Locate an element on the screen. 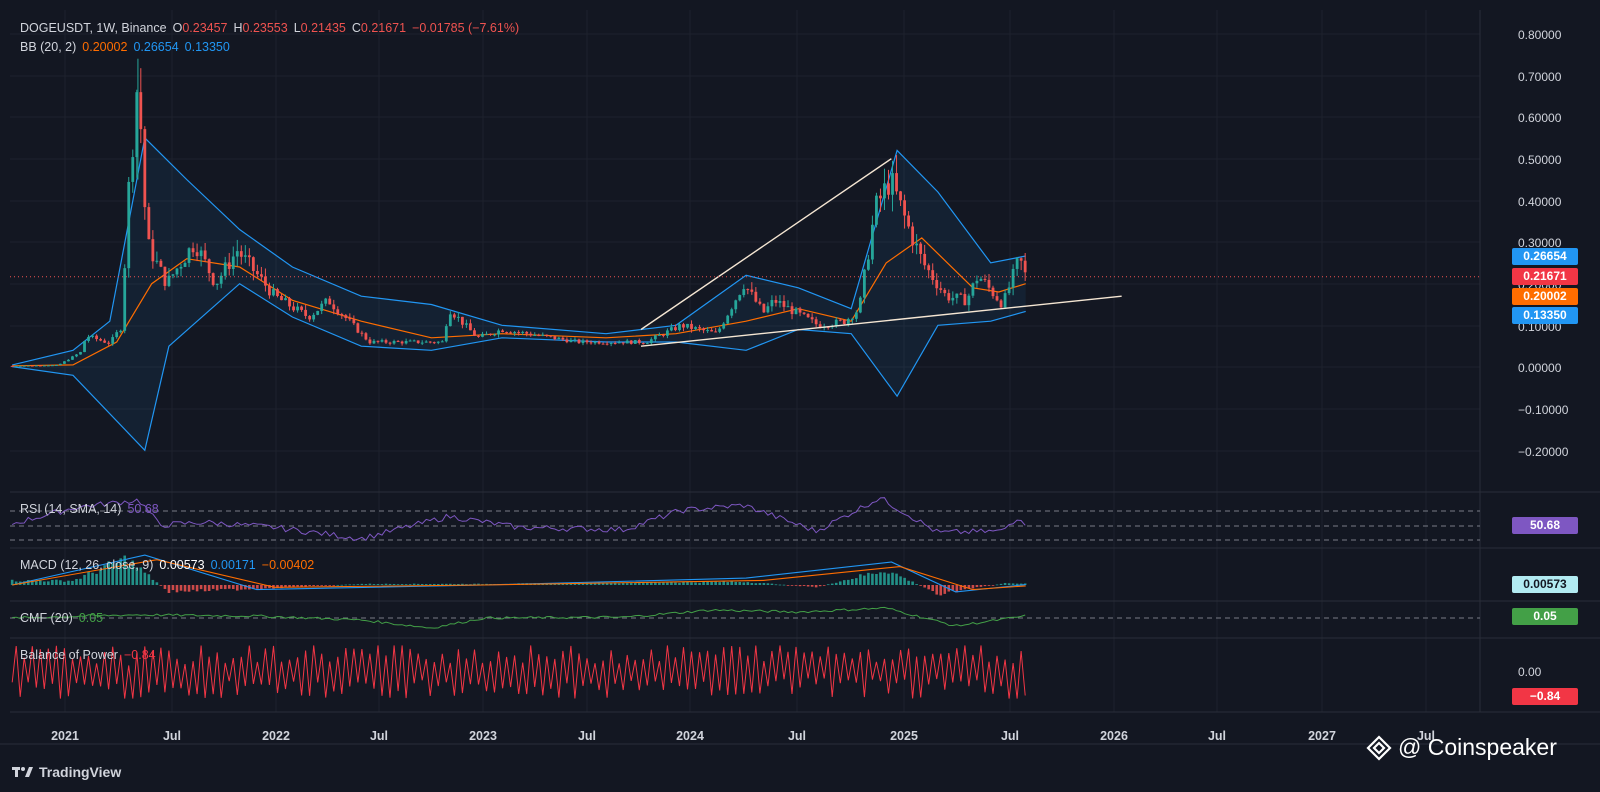 The width and height of the screenshot is (1600, 792). time-tick: Jul is located at coordinates (797, 736).